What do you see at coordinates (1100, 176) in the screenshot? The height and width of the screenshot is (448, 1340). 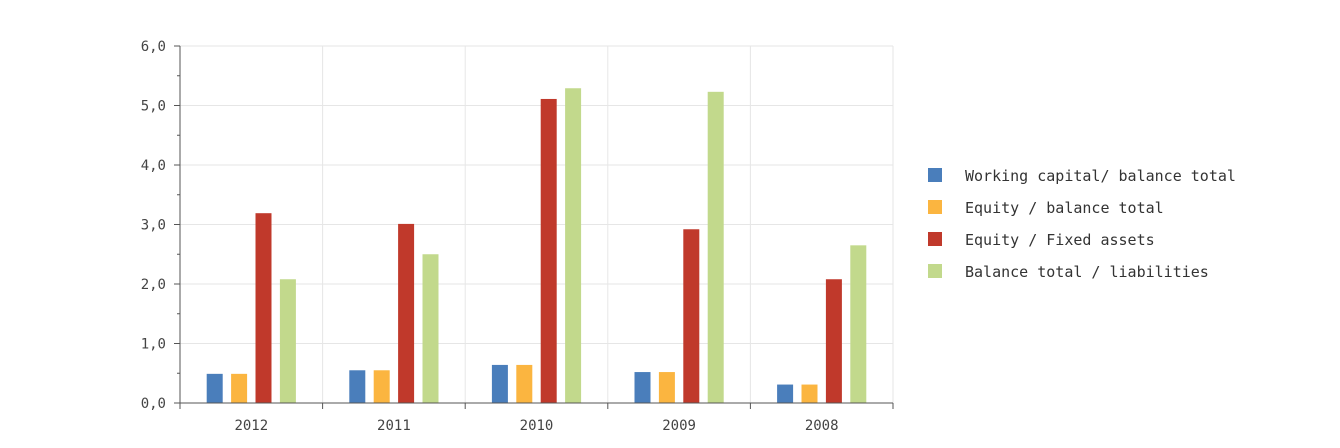 I see `legend-label: Working capital/ balance total` at bounding box center [1100, 176].